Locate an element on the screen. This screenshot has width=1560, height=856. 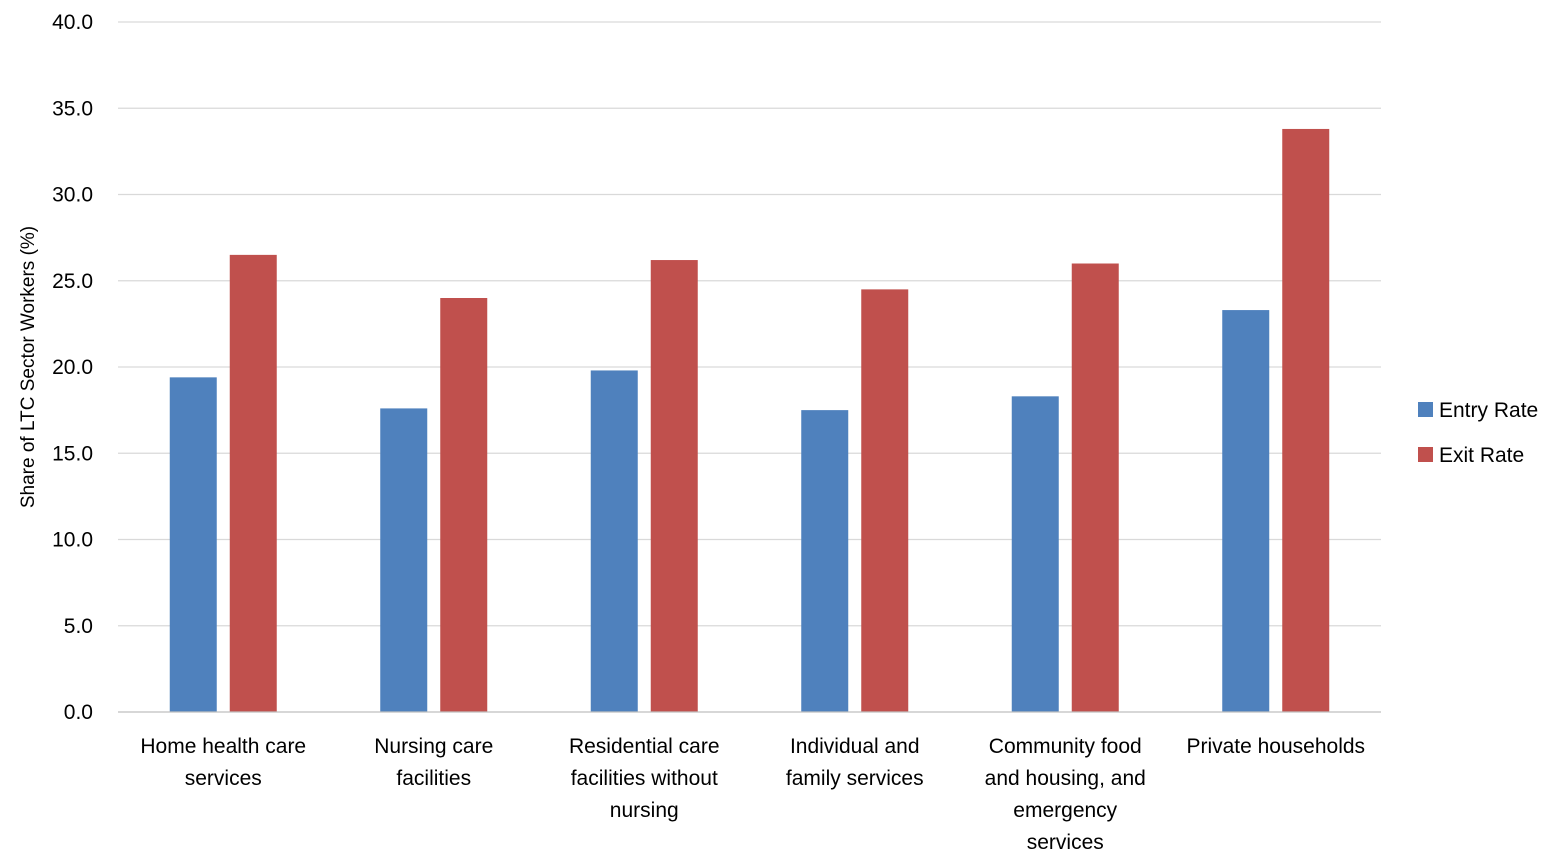
y-tick-label: 10.0 is located at coordinates (72, 540).